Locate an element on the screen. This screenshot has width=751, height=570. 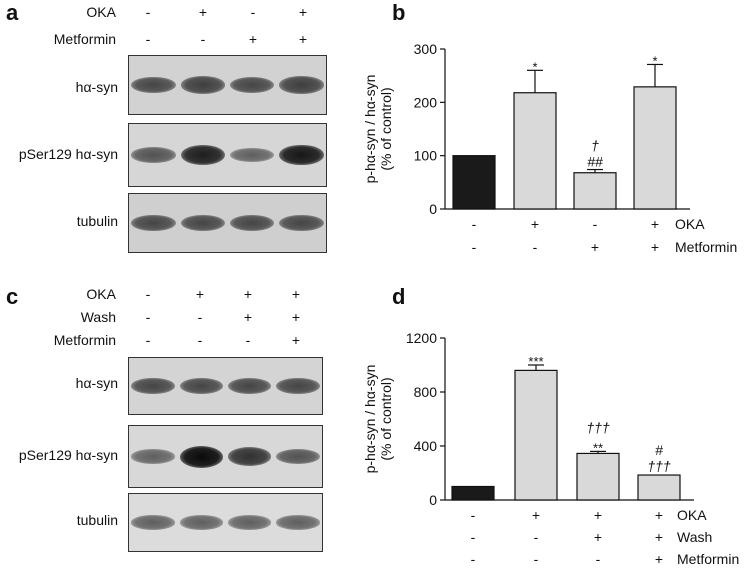
significance-marker: # is located at coordinates (659, 450).